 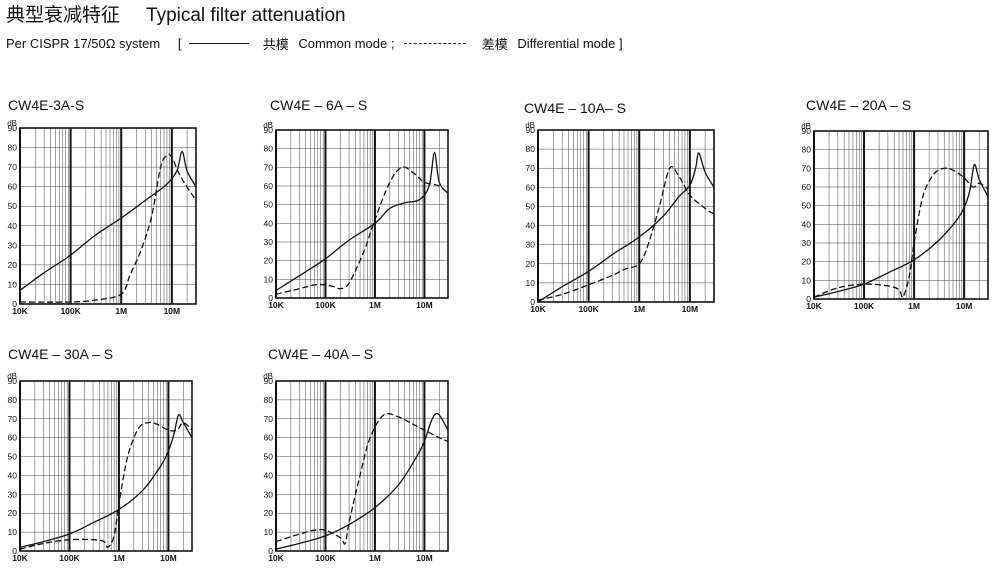 What do you see at coordinates (46, 105) in the screenshot?
I see `chart-title-3a: CW4E-3A-S` at bounding box center [46, 105].